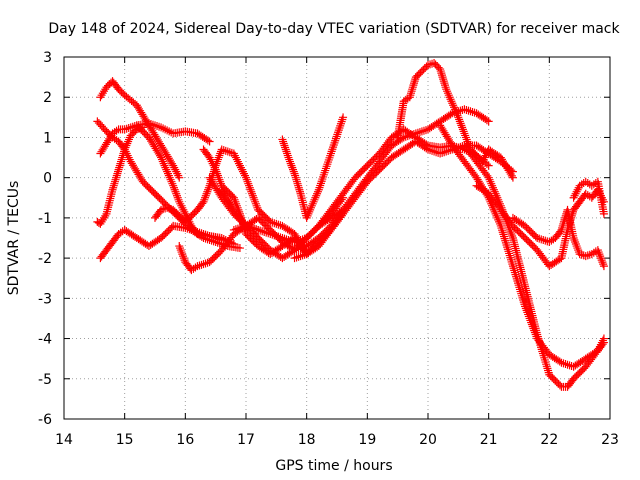 This screenshot has height=480, width=640. Describe the element at coordinates (45, 380) in the screenshot. I see `y-tick-label: -5` at that location.